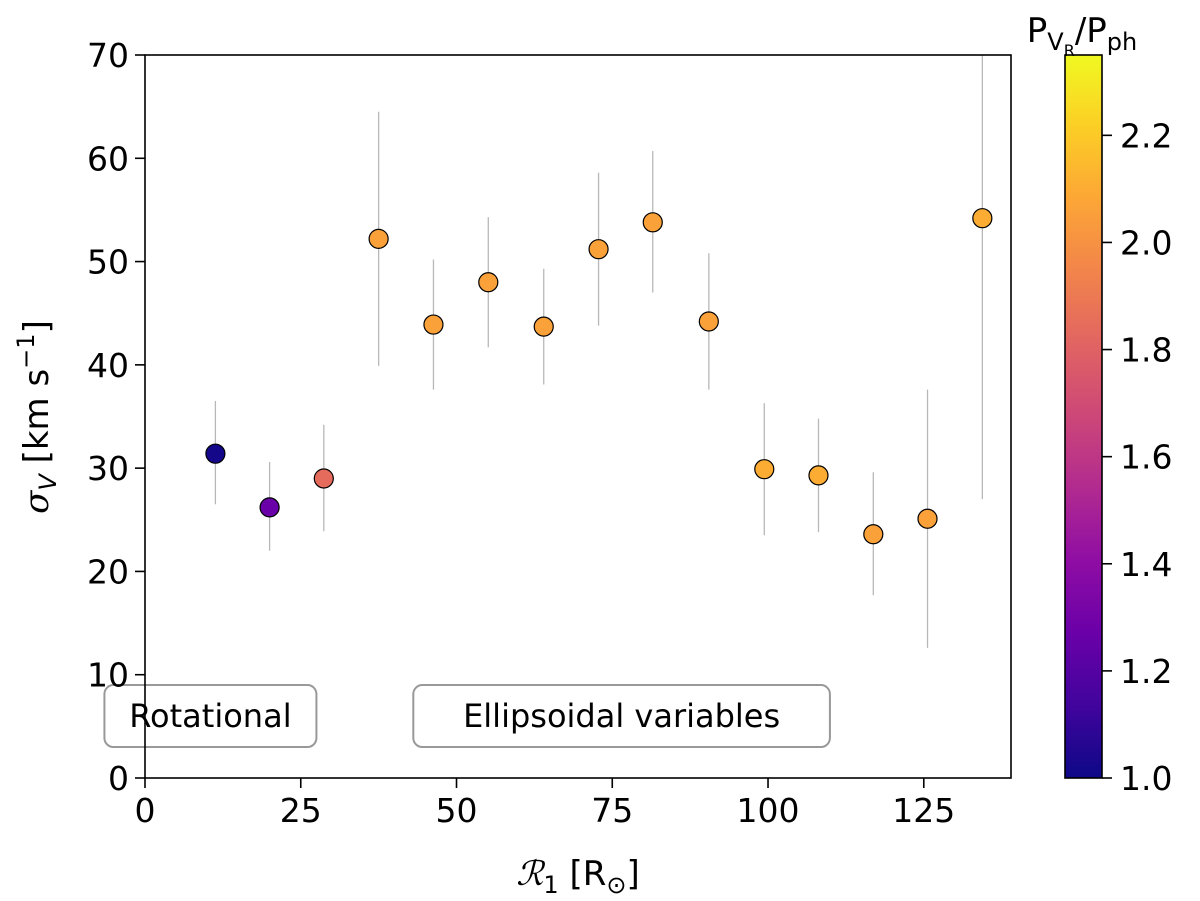  I want to click on annotation-text: Rotational, so click(210, 716).